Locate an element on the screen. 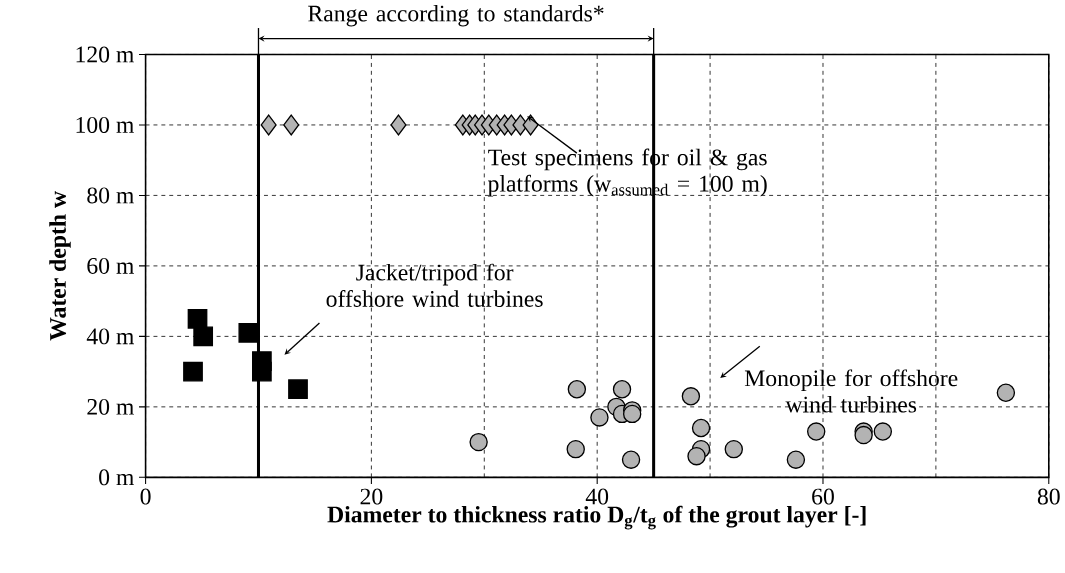 This screenshot has width=1065, height=573. y-tick-label: 0 m is located at coordinates (116, 477).